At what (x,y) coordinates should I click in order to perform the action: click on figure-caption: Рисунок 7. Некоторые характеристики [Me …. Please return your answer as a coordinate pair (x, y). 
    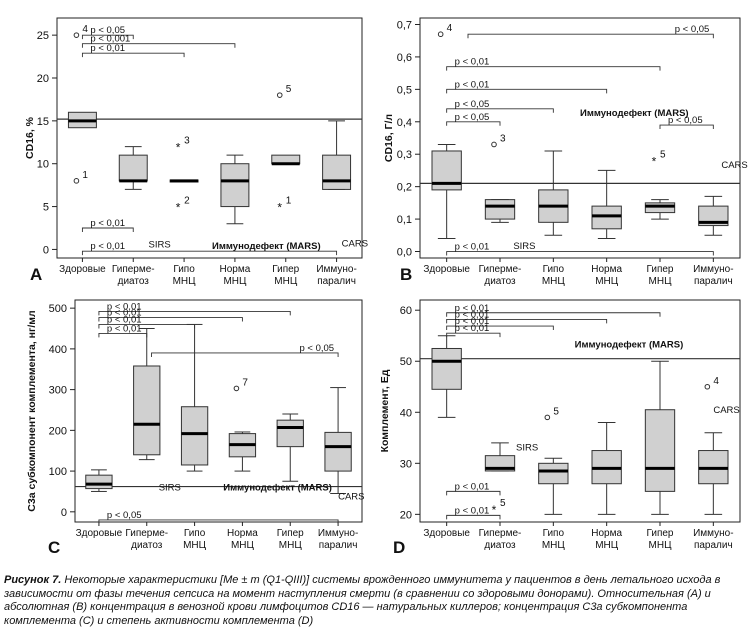
    Looking at the image, I should click on (375, 601).